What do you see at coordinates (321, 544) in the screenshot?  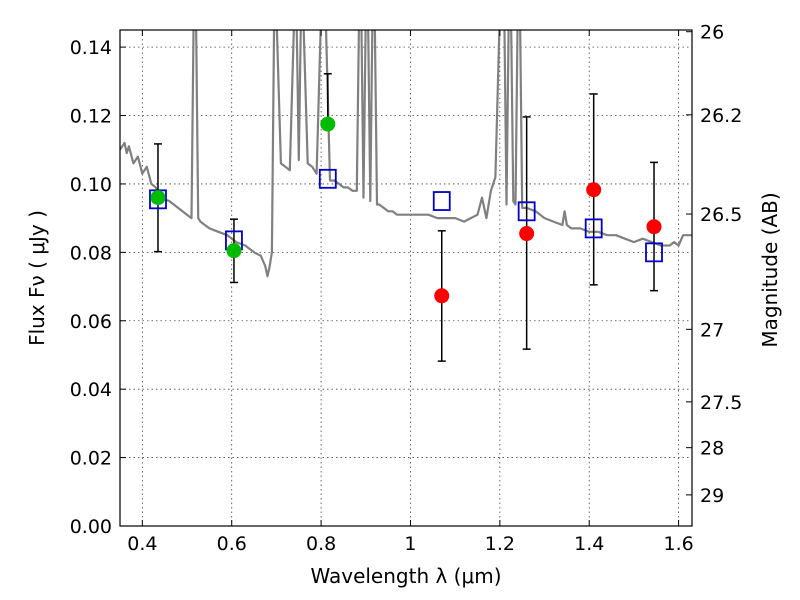 I see `x-tick-label: 0.8` at bounding box center [321, 544].